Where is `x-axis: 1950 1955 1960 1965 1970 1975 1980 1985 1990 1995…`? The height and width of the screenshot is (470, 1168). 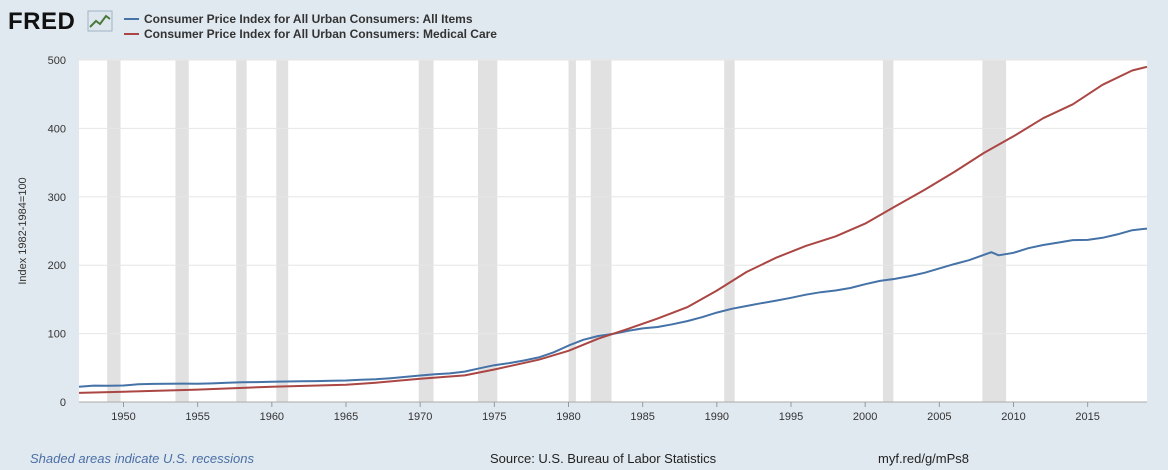
x-axis: 1950 1955 1960 1965 1970 1975 1980 1985 1990 1995… is located at coordinates (605, 412).